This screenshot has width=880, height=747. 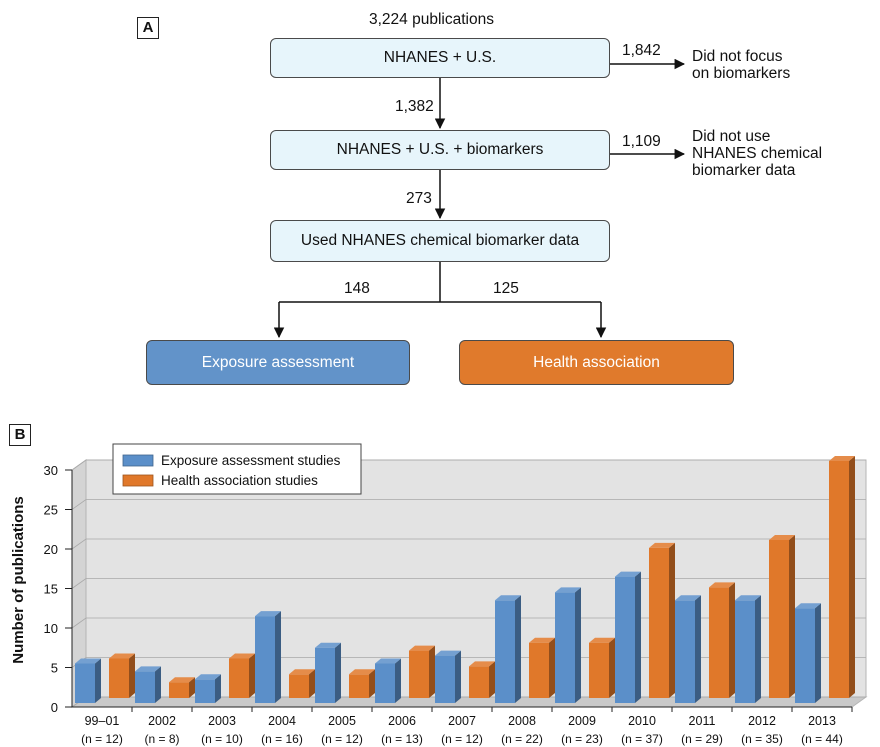 I want to click on bar-exposure-2004, so click(x=268, y=657).